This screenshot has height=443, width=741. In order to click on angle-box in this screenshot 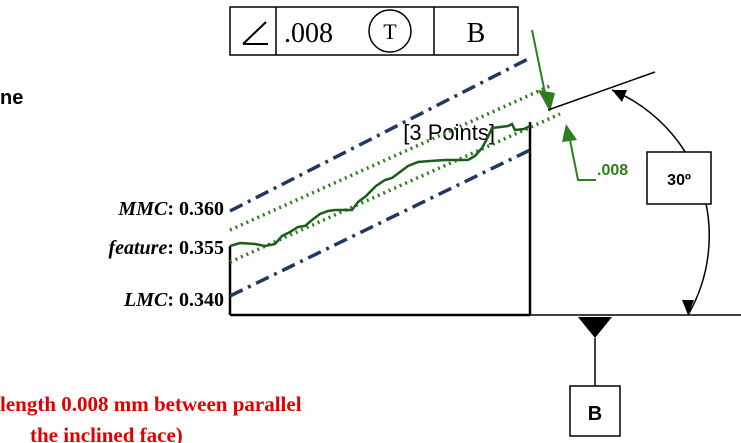, I will do `click(679, 178)`.